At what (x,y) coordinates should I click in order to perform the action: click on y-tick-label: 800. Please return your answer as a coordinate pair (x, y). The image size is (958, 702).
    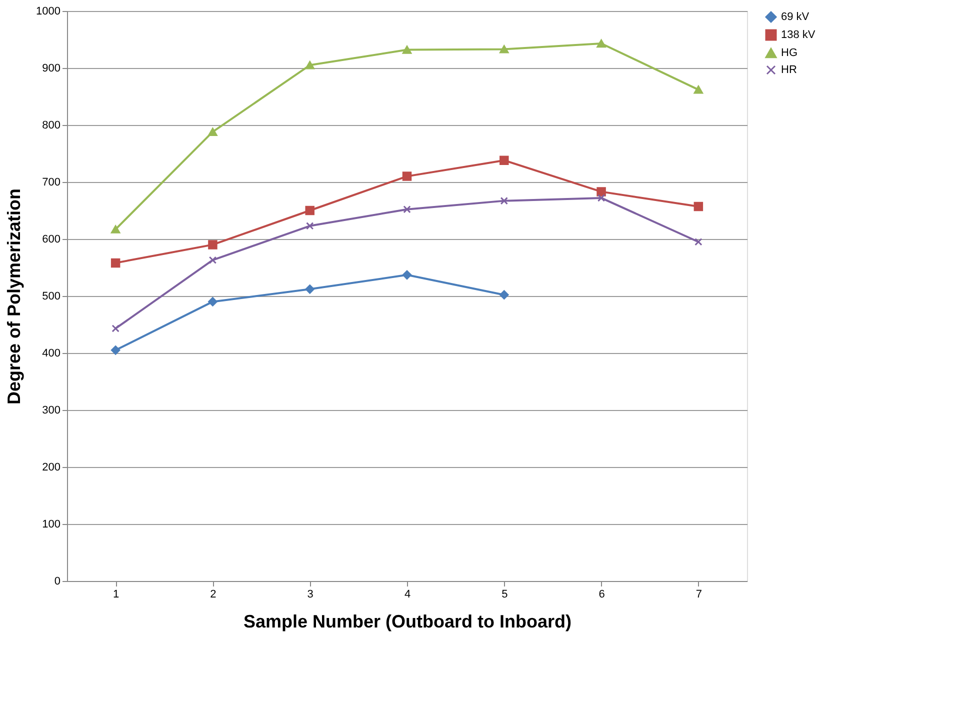
    Looking at the image, I should click on (51, 126).